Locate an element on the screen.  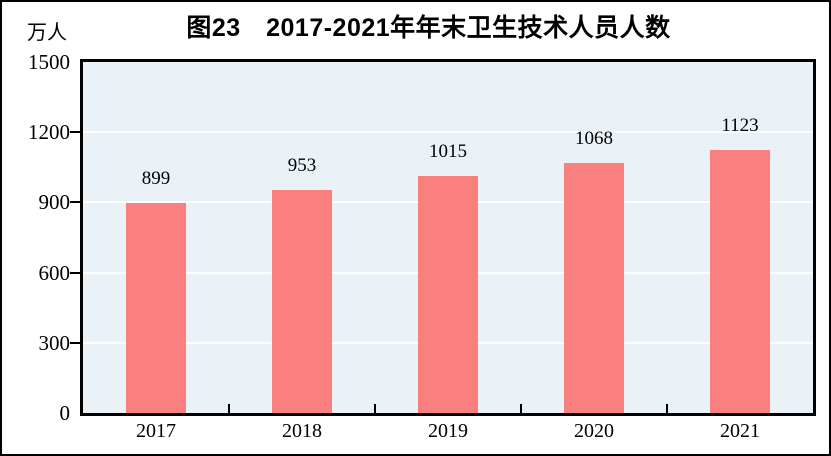
x-axis-label: 2020 is located at coordinates (594, 431).